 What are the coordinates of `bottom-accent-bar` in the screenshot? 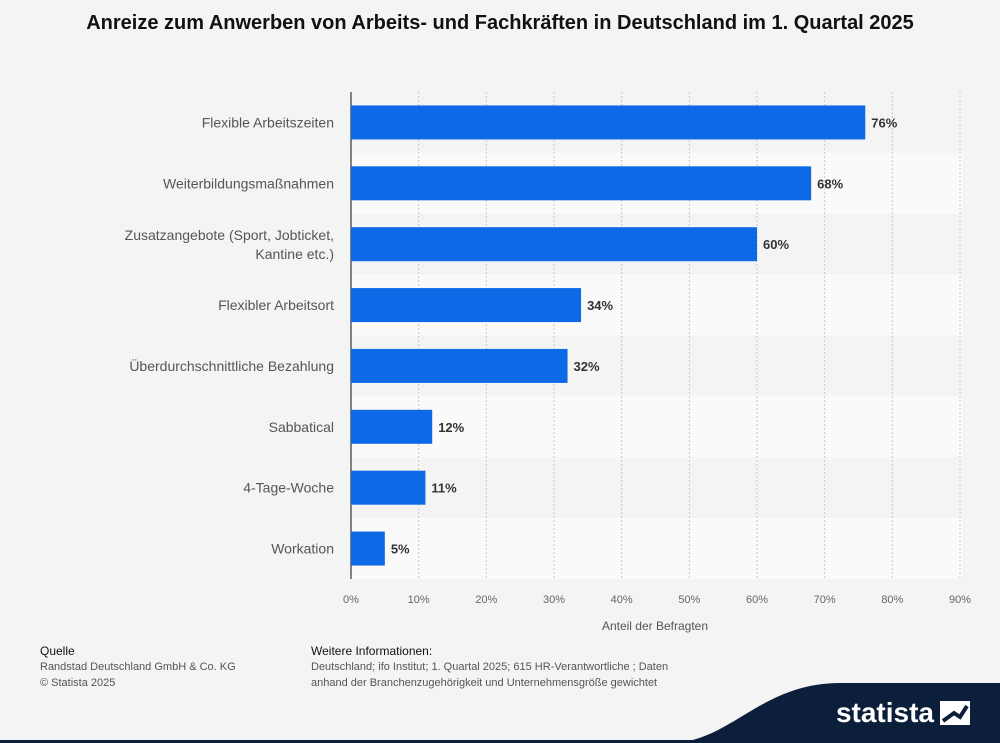 It's located at (500, 741).